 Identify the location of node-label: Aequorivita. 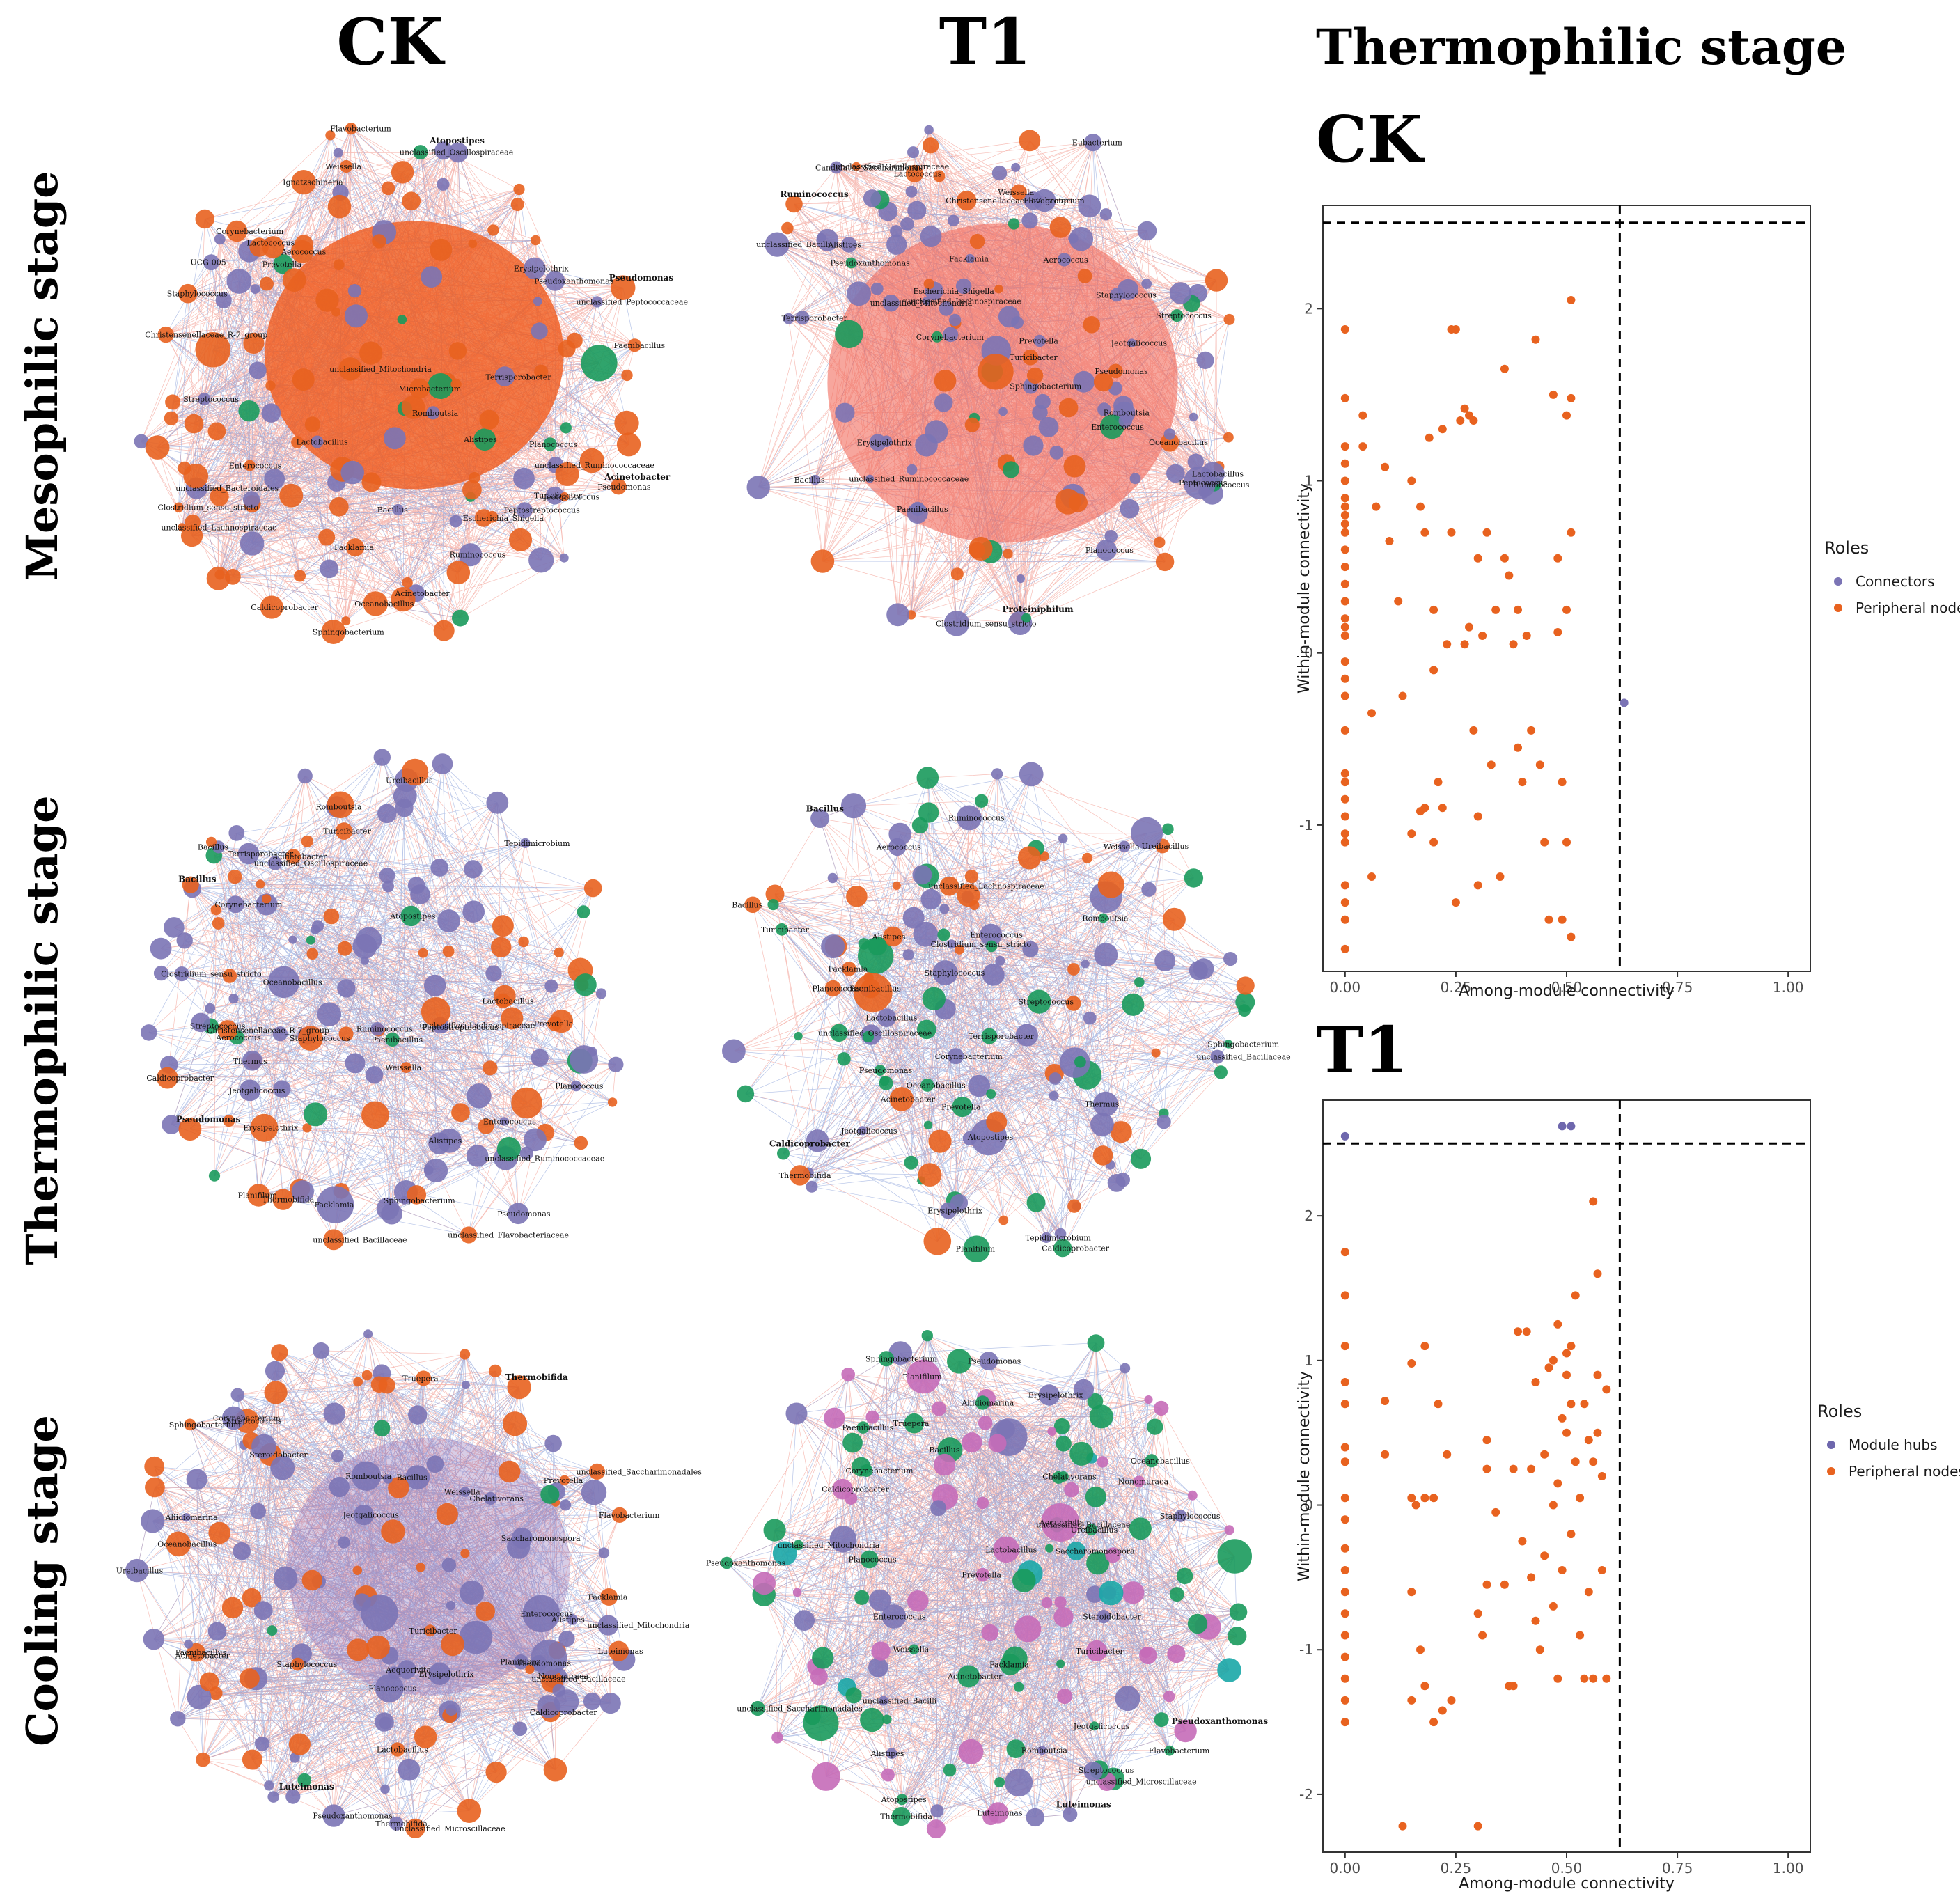
(408, 1671).